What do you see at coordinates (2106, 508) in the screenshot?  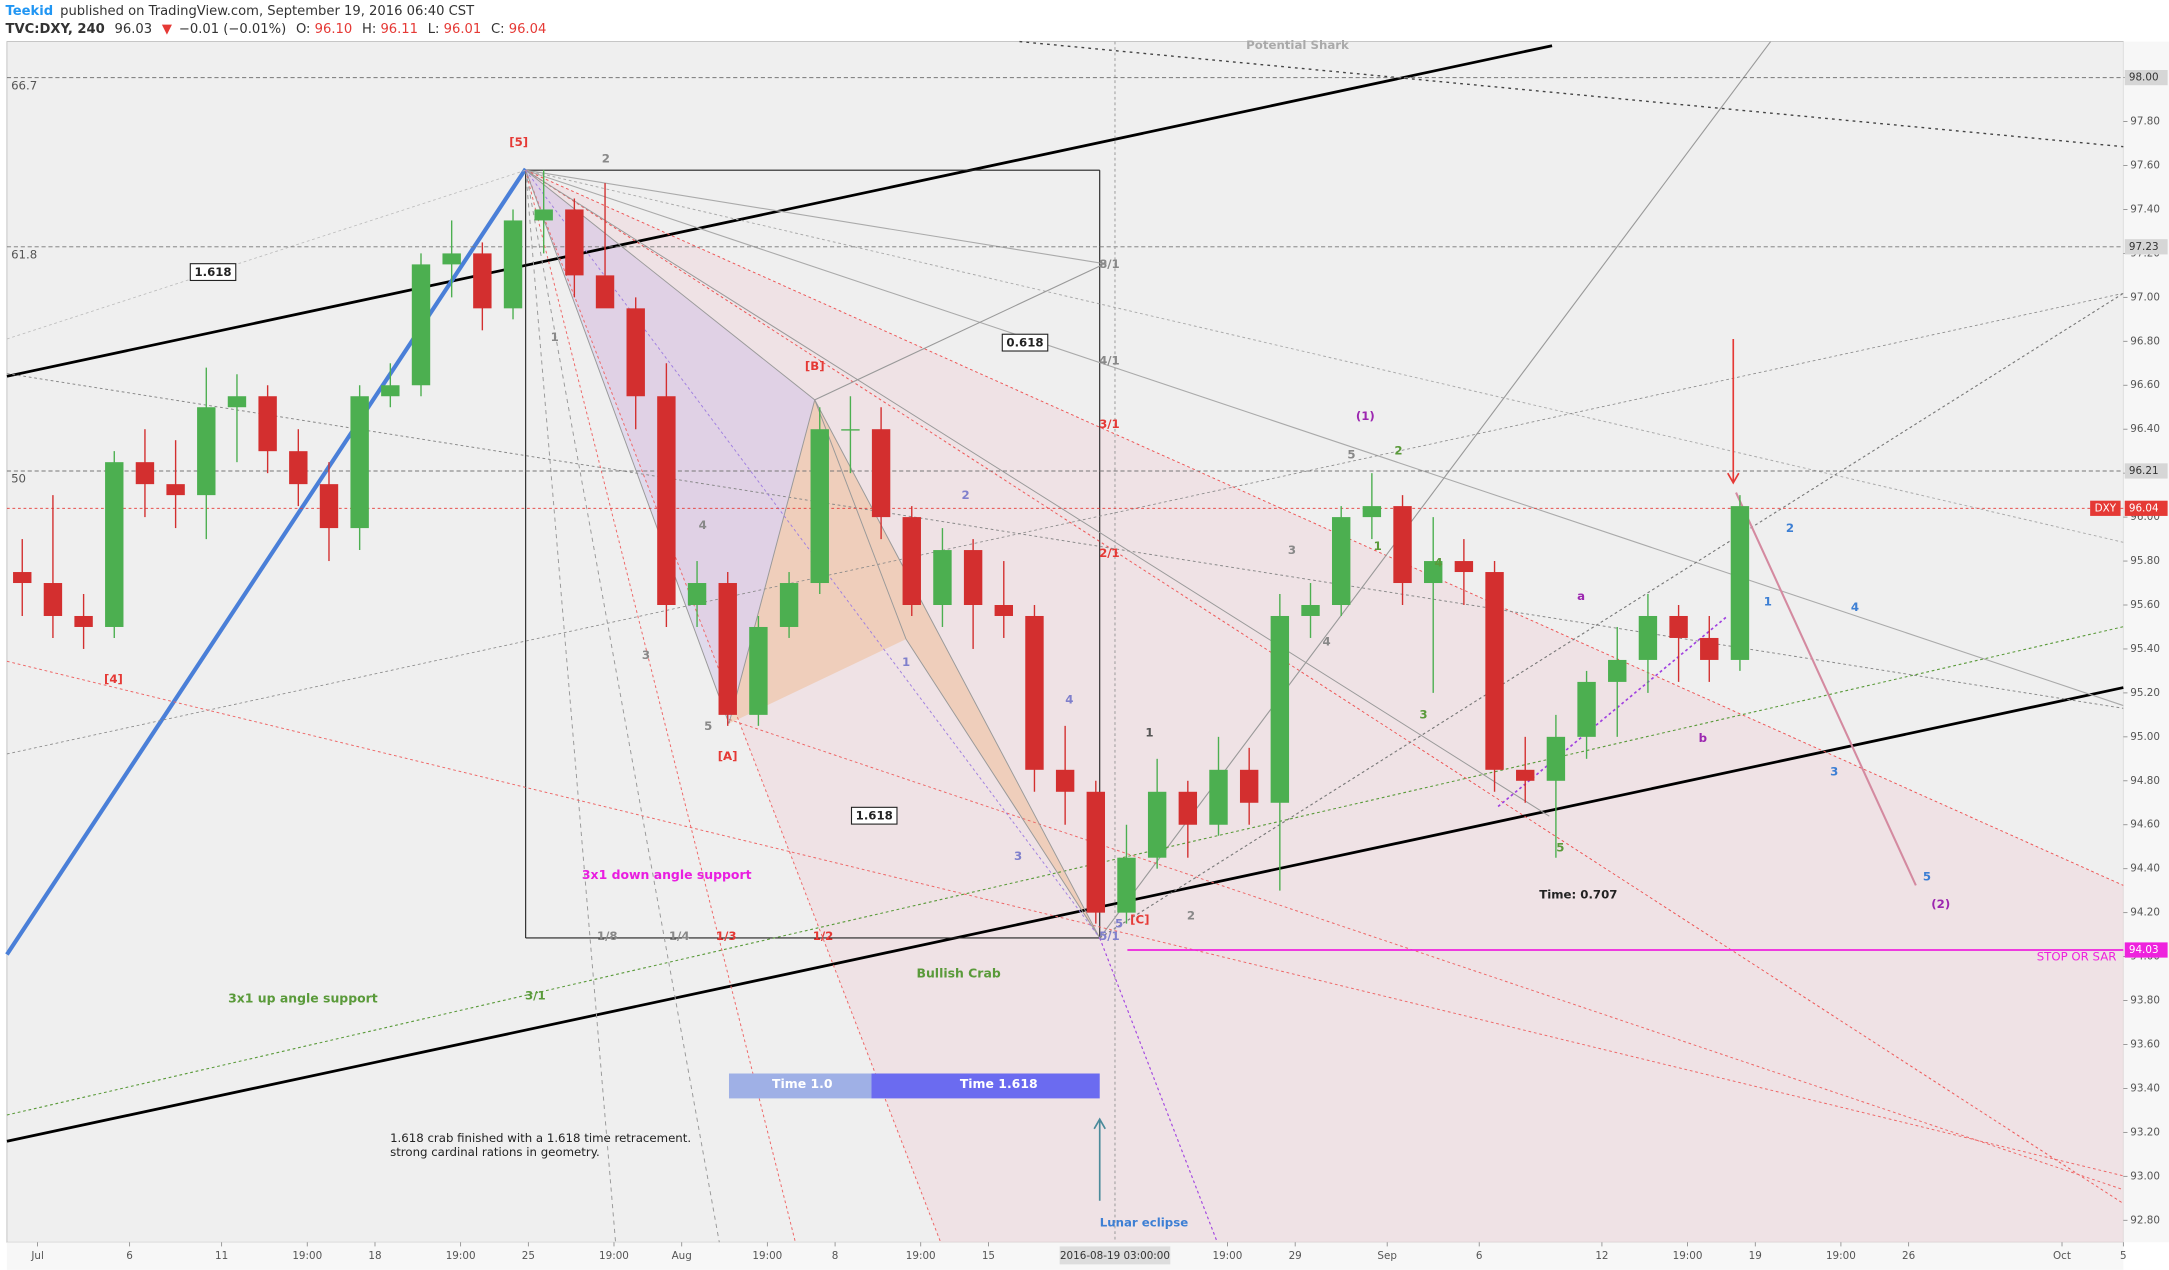 I see `symbol-tag: DXY` at bounding box center [2106, 508].